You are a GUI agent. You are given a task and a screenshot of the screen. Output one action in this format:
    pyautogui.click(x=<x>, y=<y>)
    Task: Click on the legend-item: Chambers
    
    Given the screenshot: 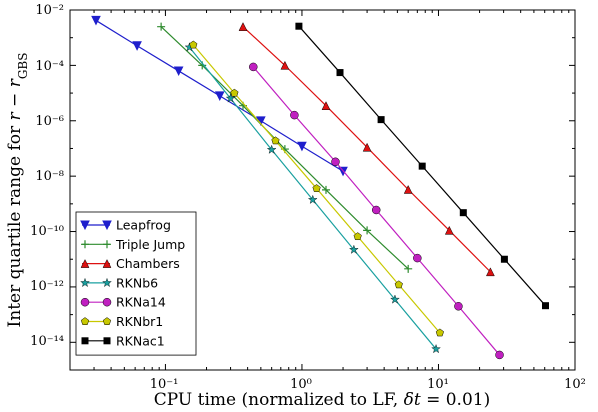 What is the action you would take?
    pyautogui.click(x=130, y=263)
    